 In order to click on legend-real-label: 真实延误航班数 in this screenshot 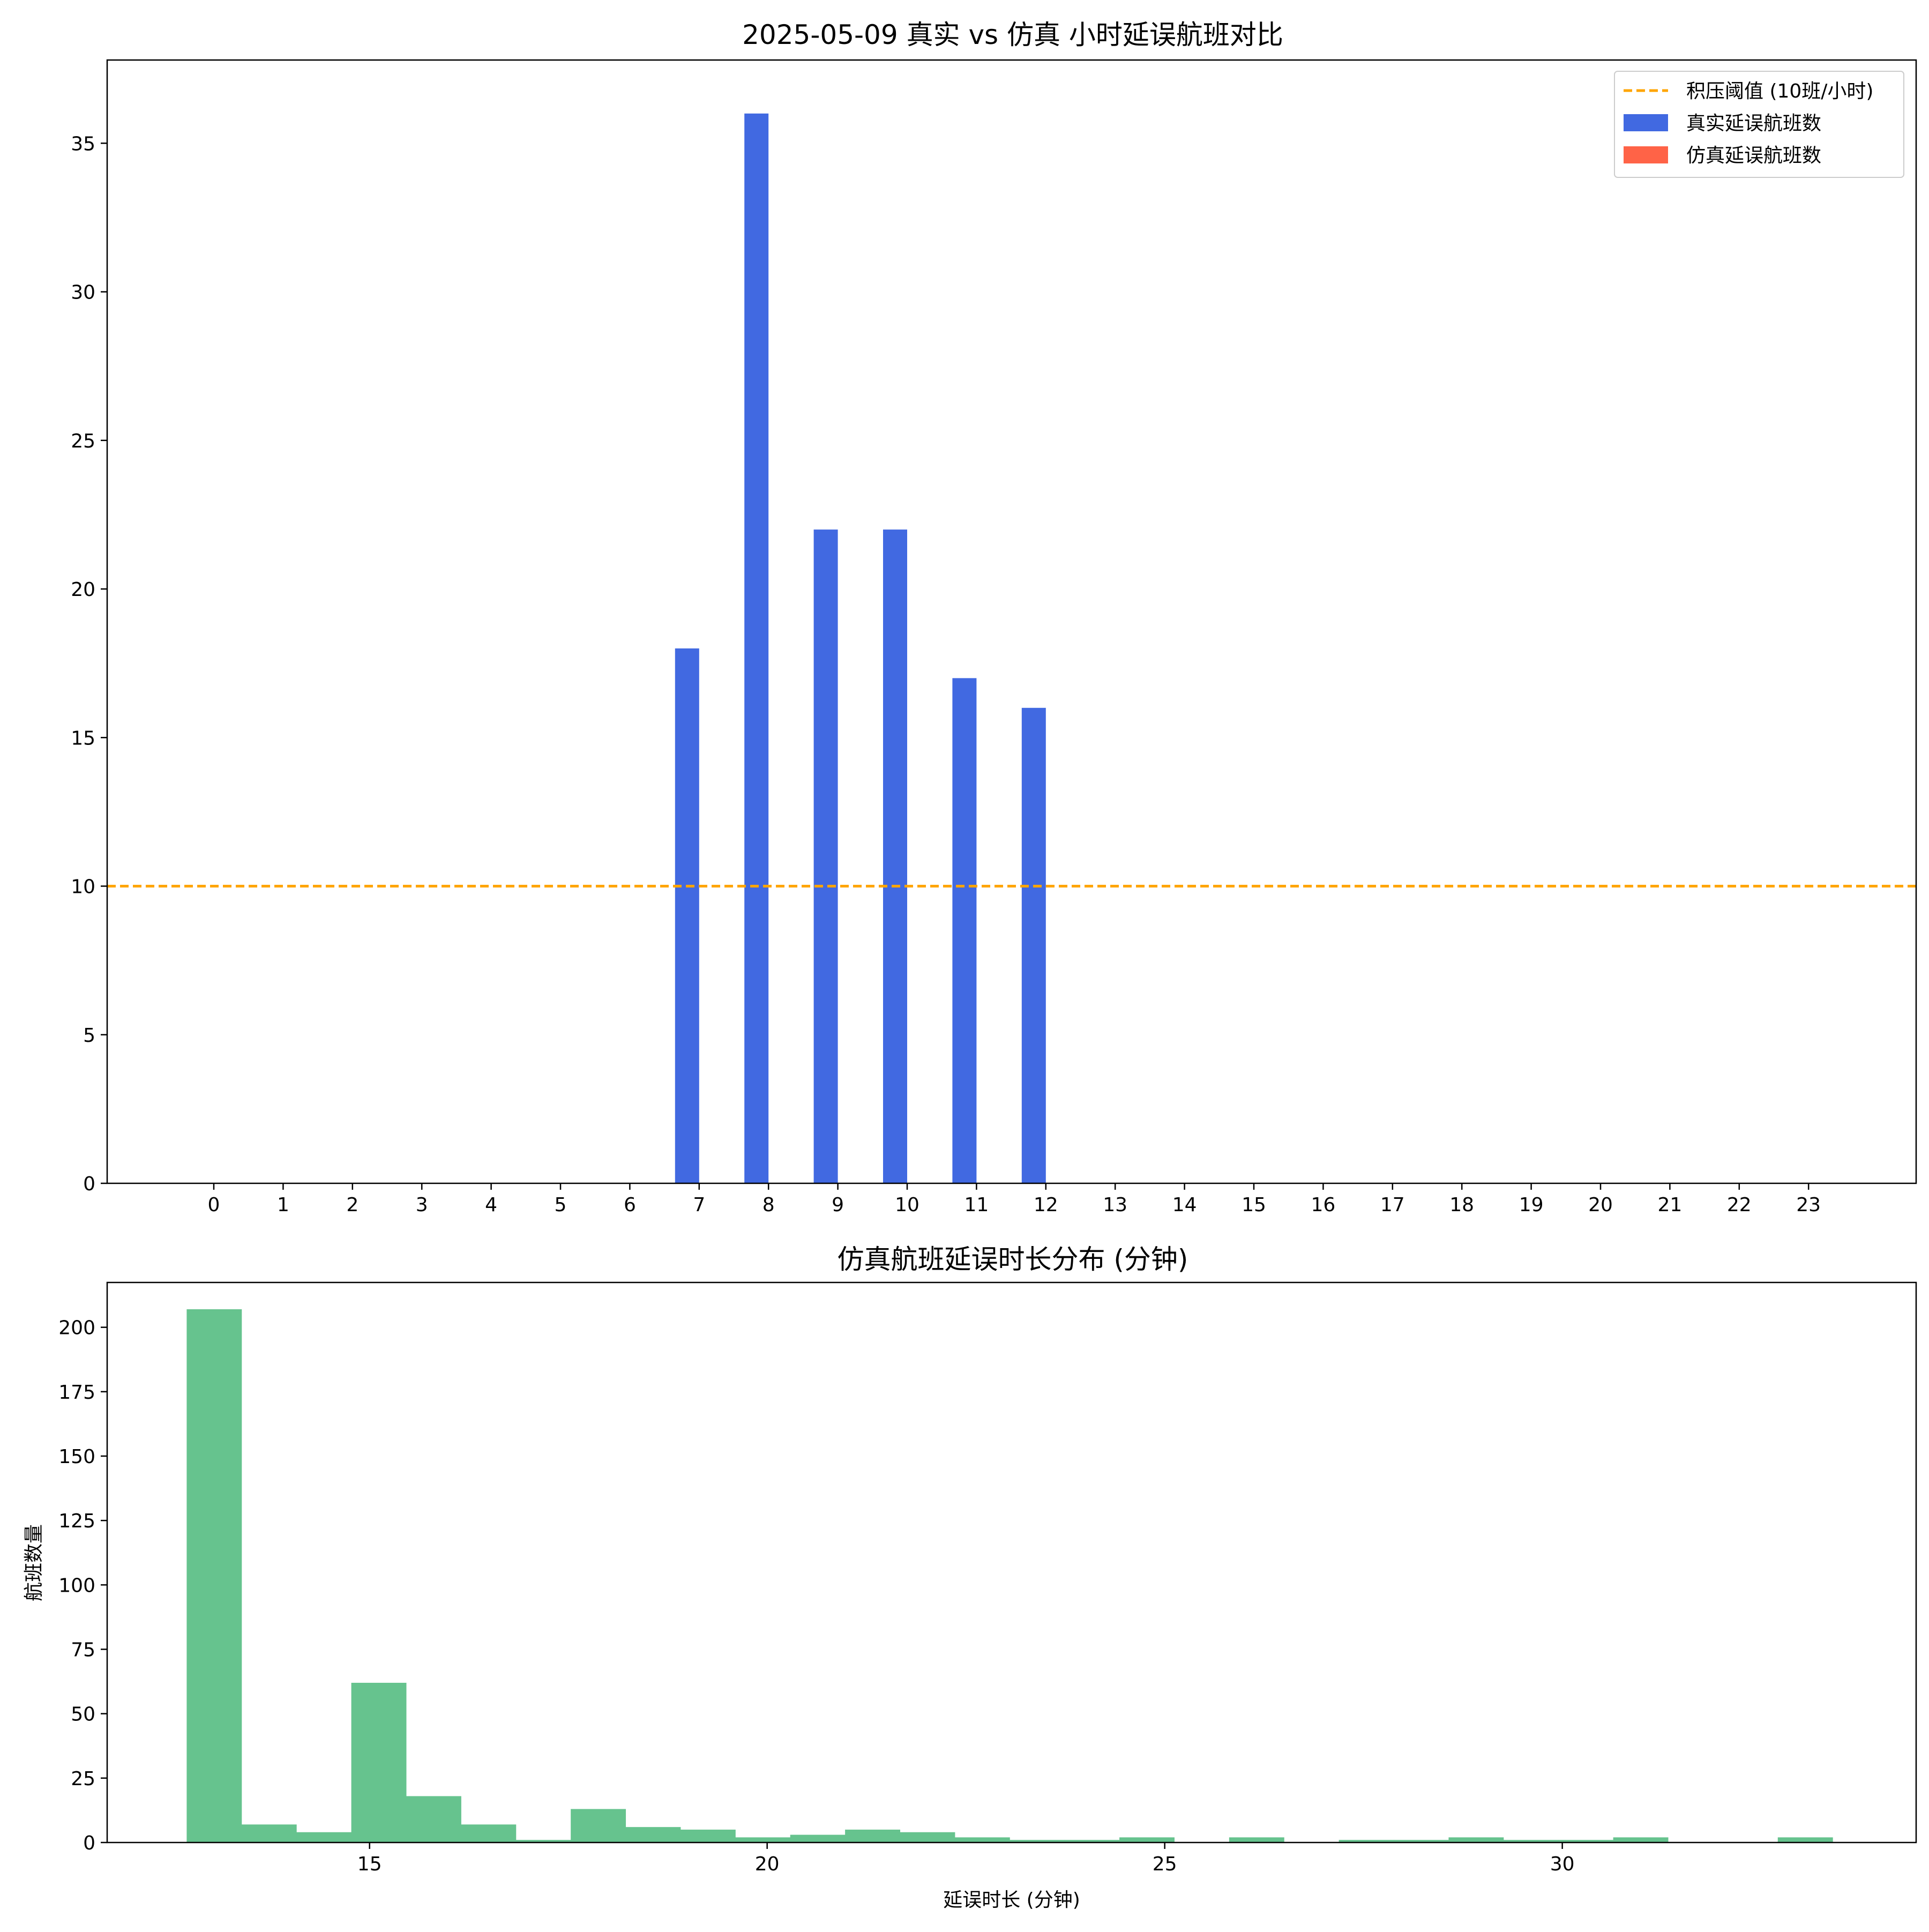, I will do `click(1753, 124)`.